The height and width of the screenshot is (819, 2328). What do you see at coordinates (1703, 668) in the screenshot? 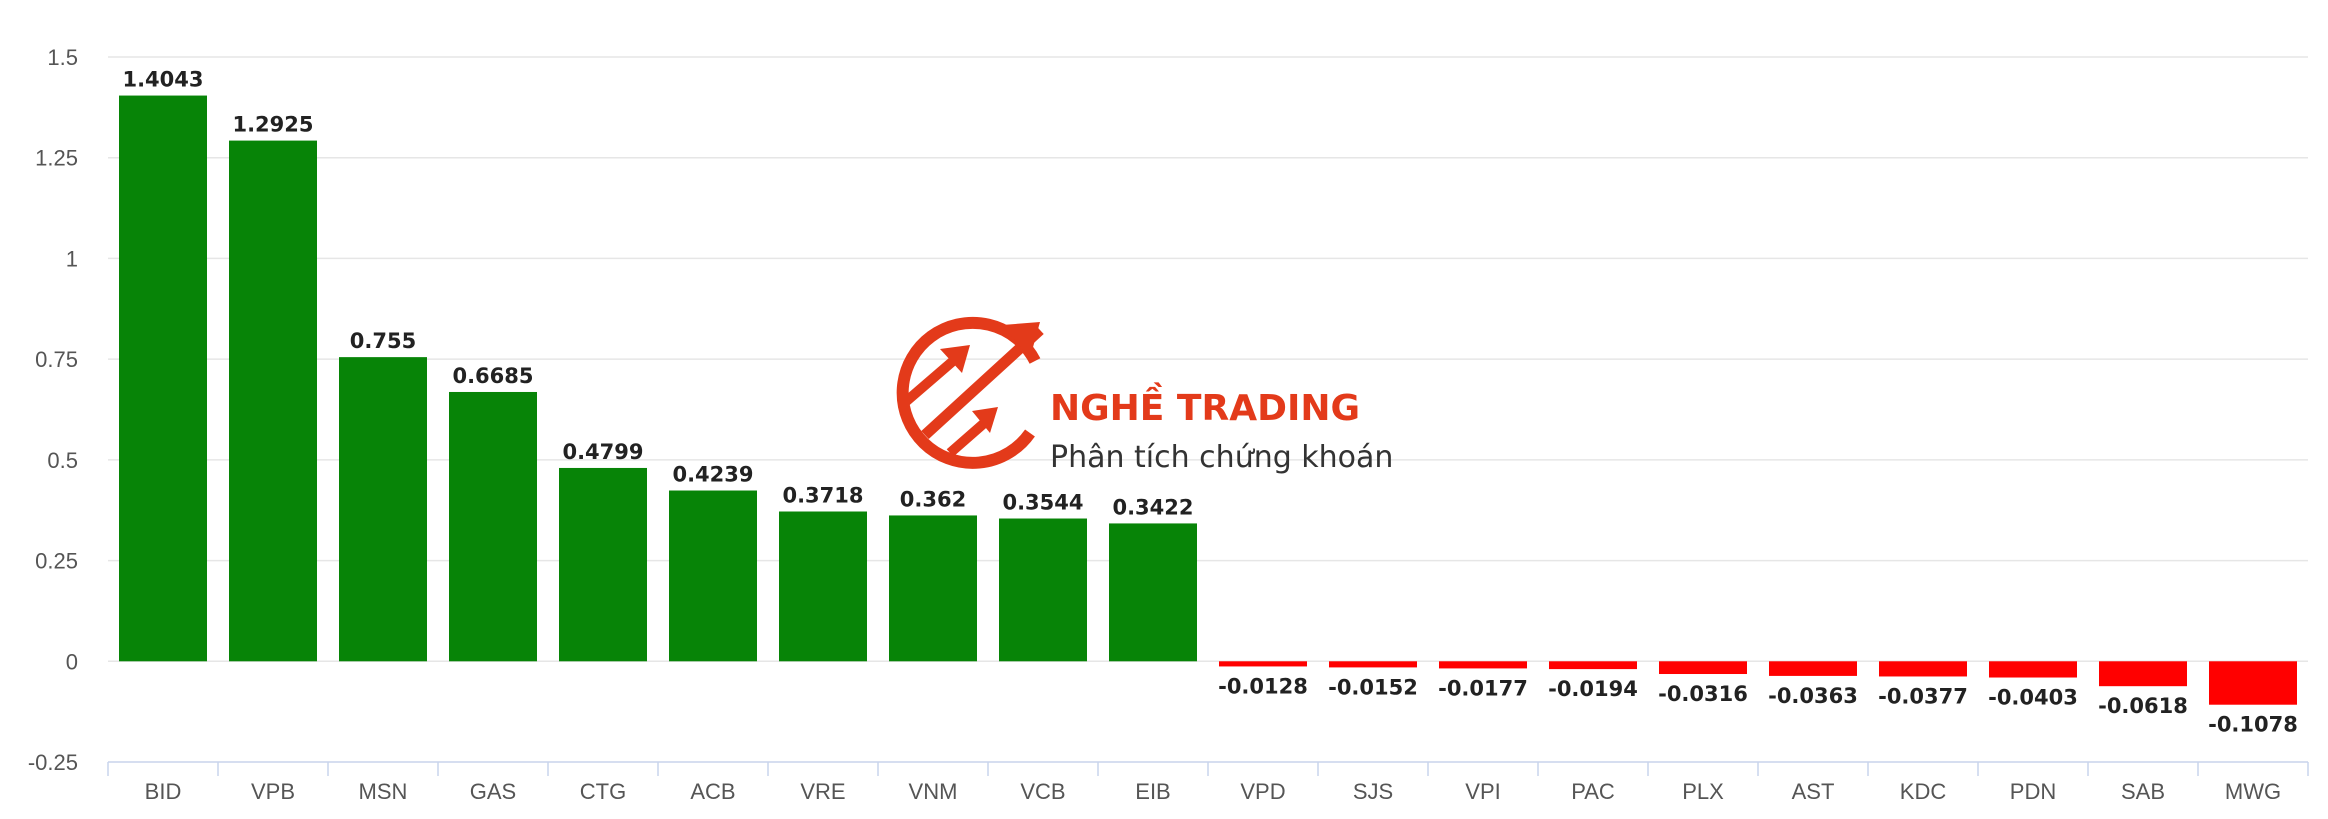
I see `bar-plx` at bounding box center [1703, 668].